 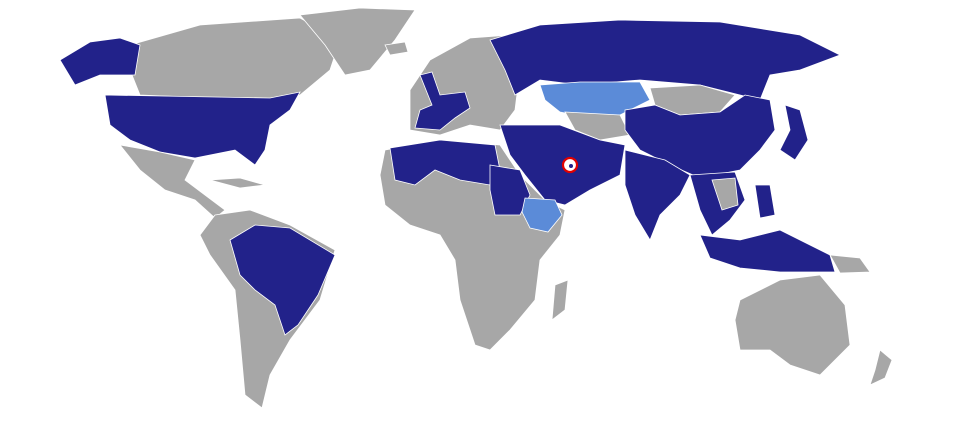 I want to click on region-greenland, so click(x=357, y=41).